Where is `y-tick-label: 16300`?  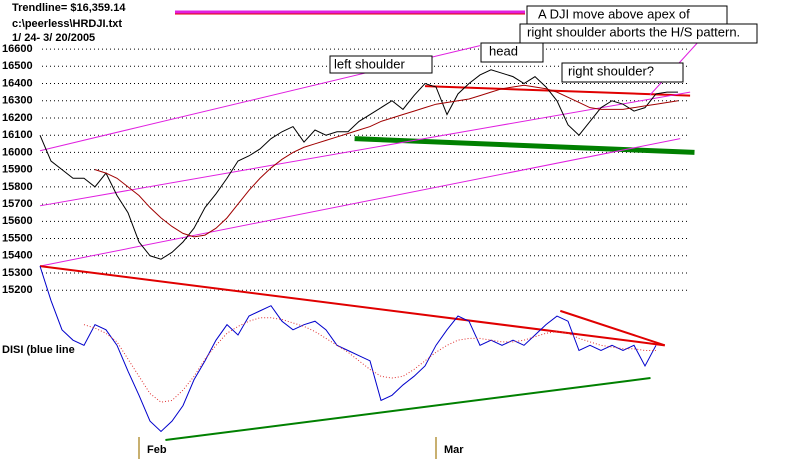
y-tick-label: 16300 is located at coordinates (17, 101).